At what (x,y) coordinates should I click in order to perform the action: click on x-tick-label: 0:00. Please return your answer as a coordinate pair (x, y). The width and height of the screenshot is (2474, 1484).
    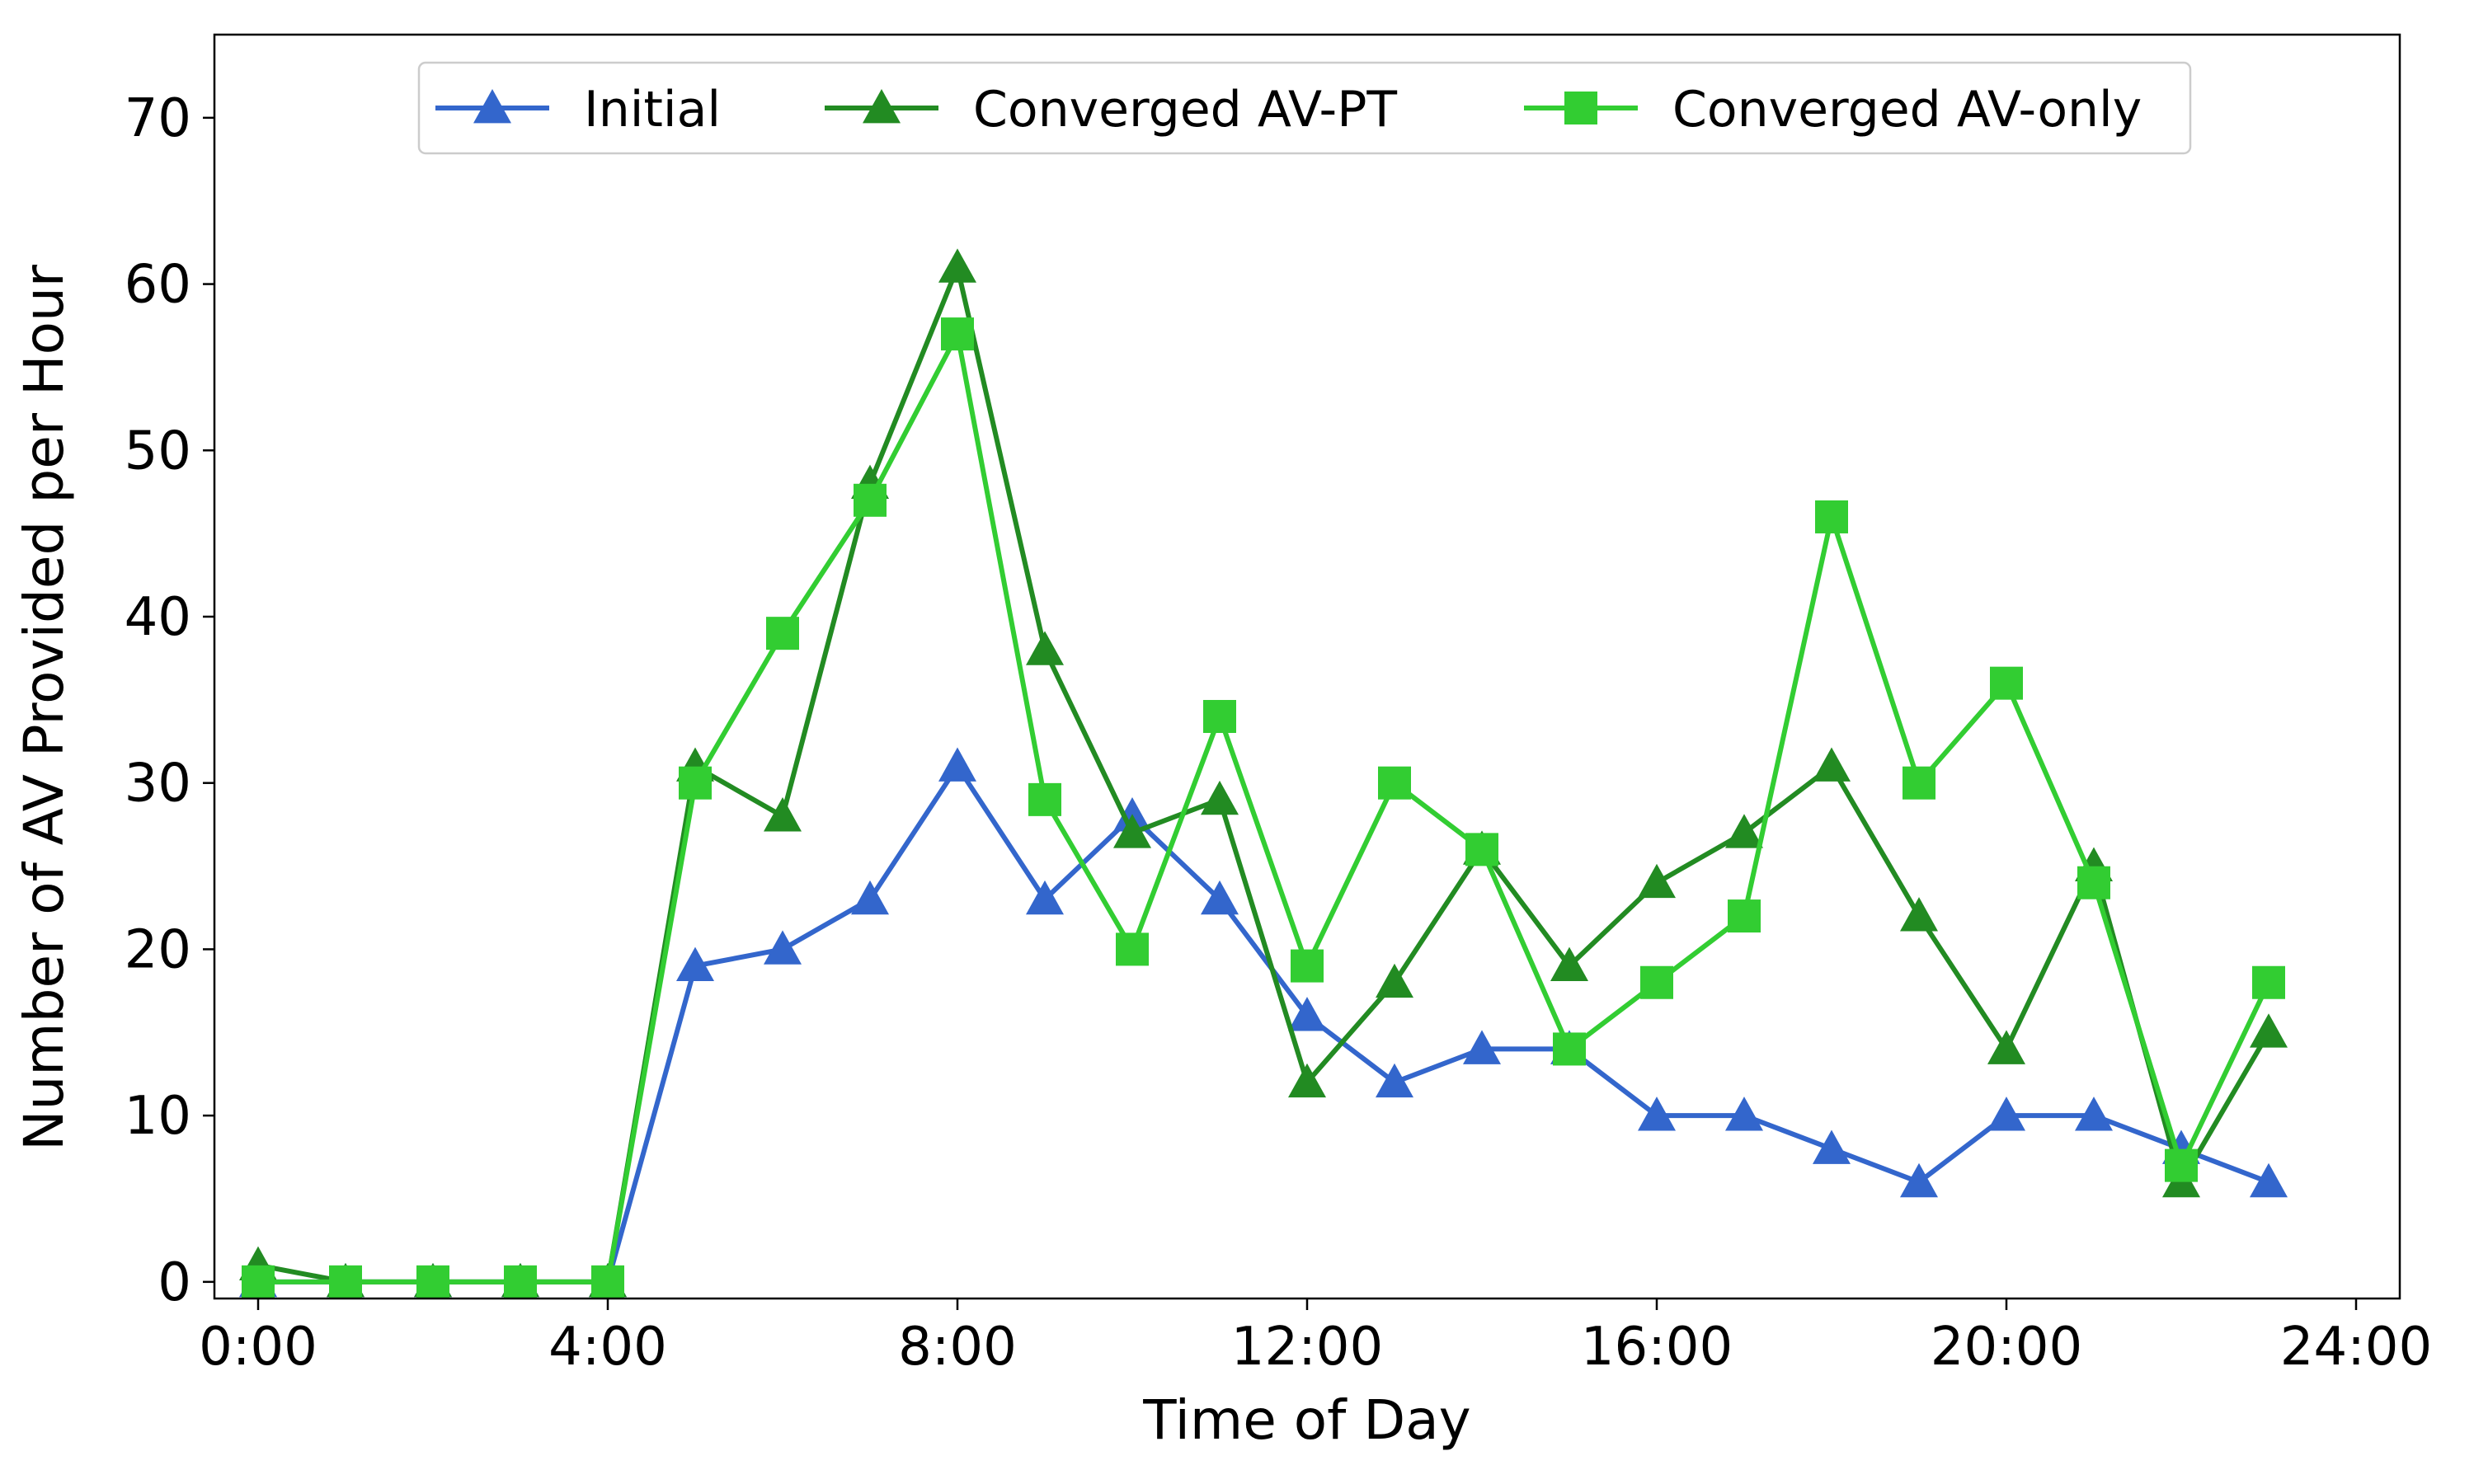
    Looking at the image, I should click on (258, 1347).